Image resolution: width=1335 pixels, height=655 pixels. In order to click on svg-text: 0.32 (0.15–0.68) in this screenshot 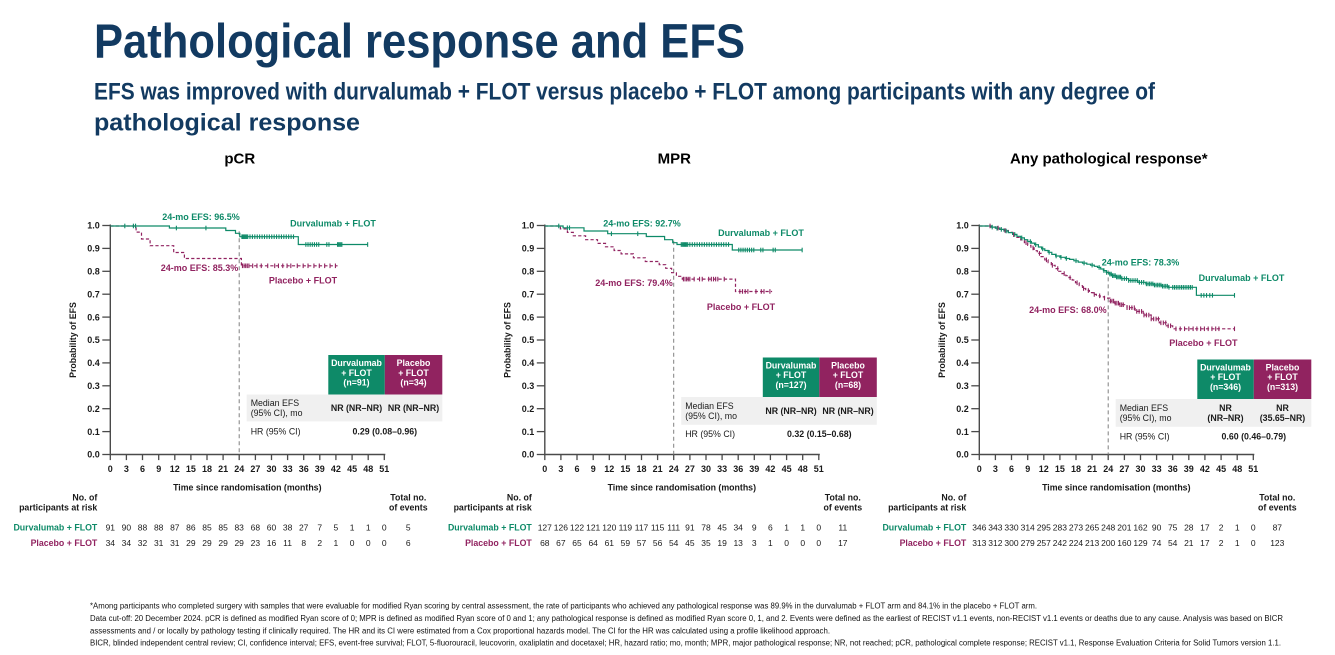, I will do `click(819, 434)`.